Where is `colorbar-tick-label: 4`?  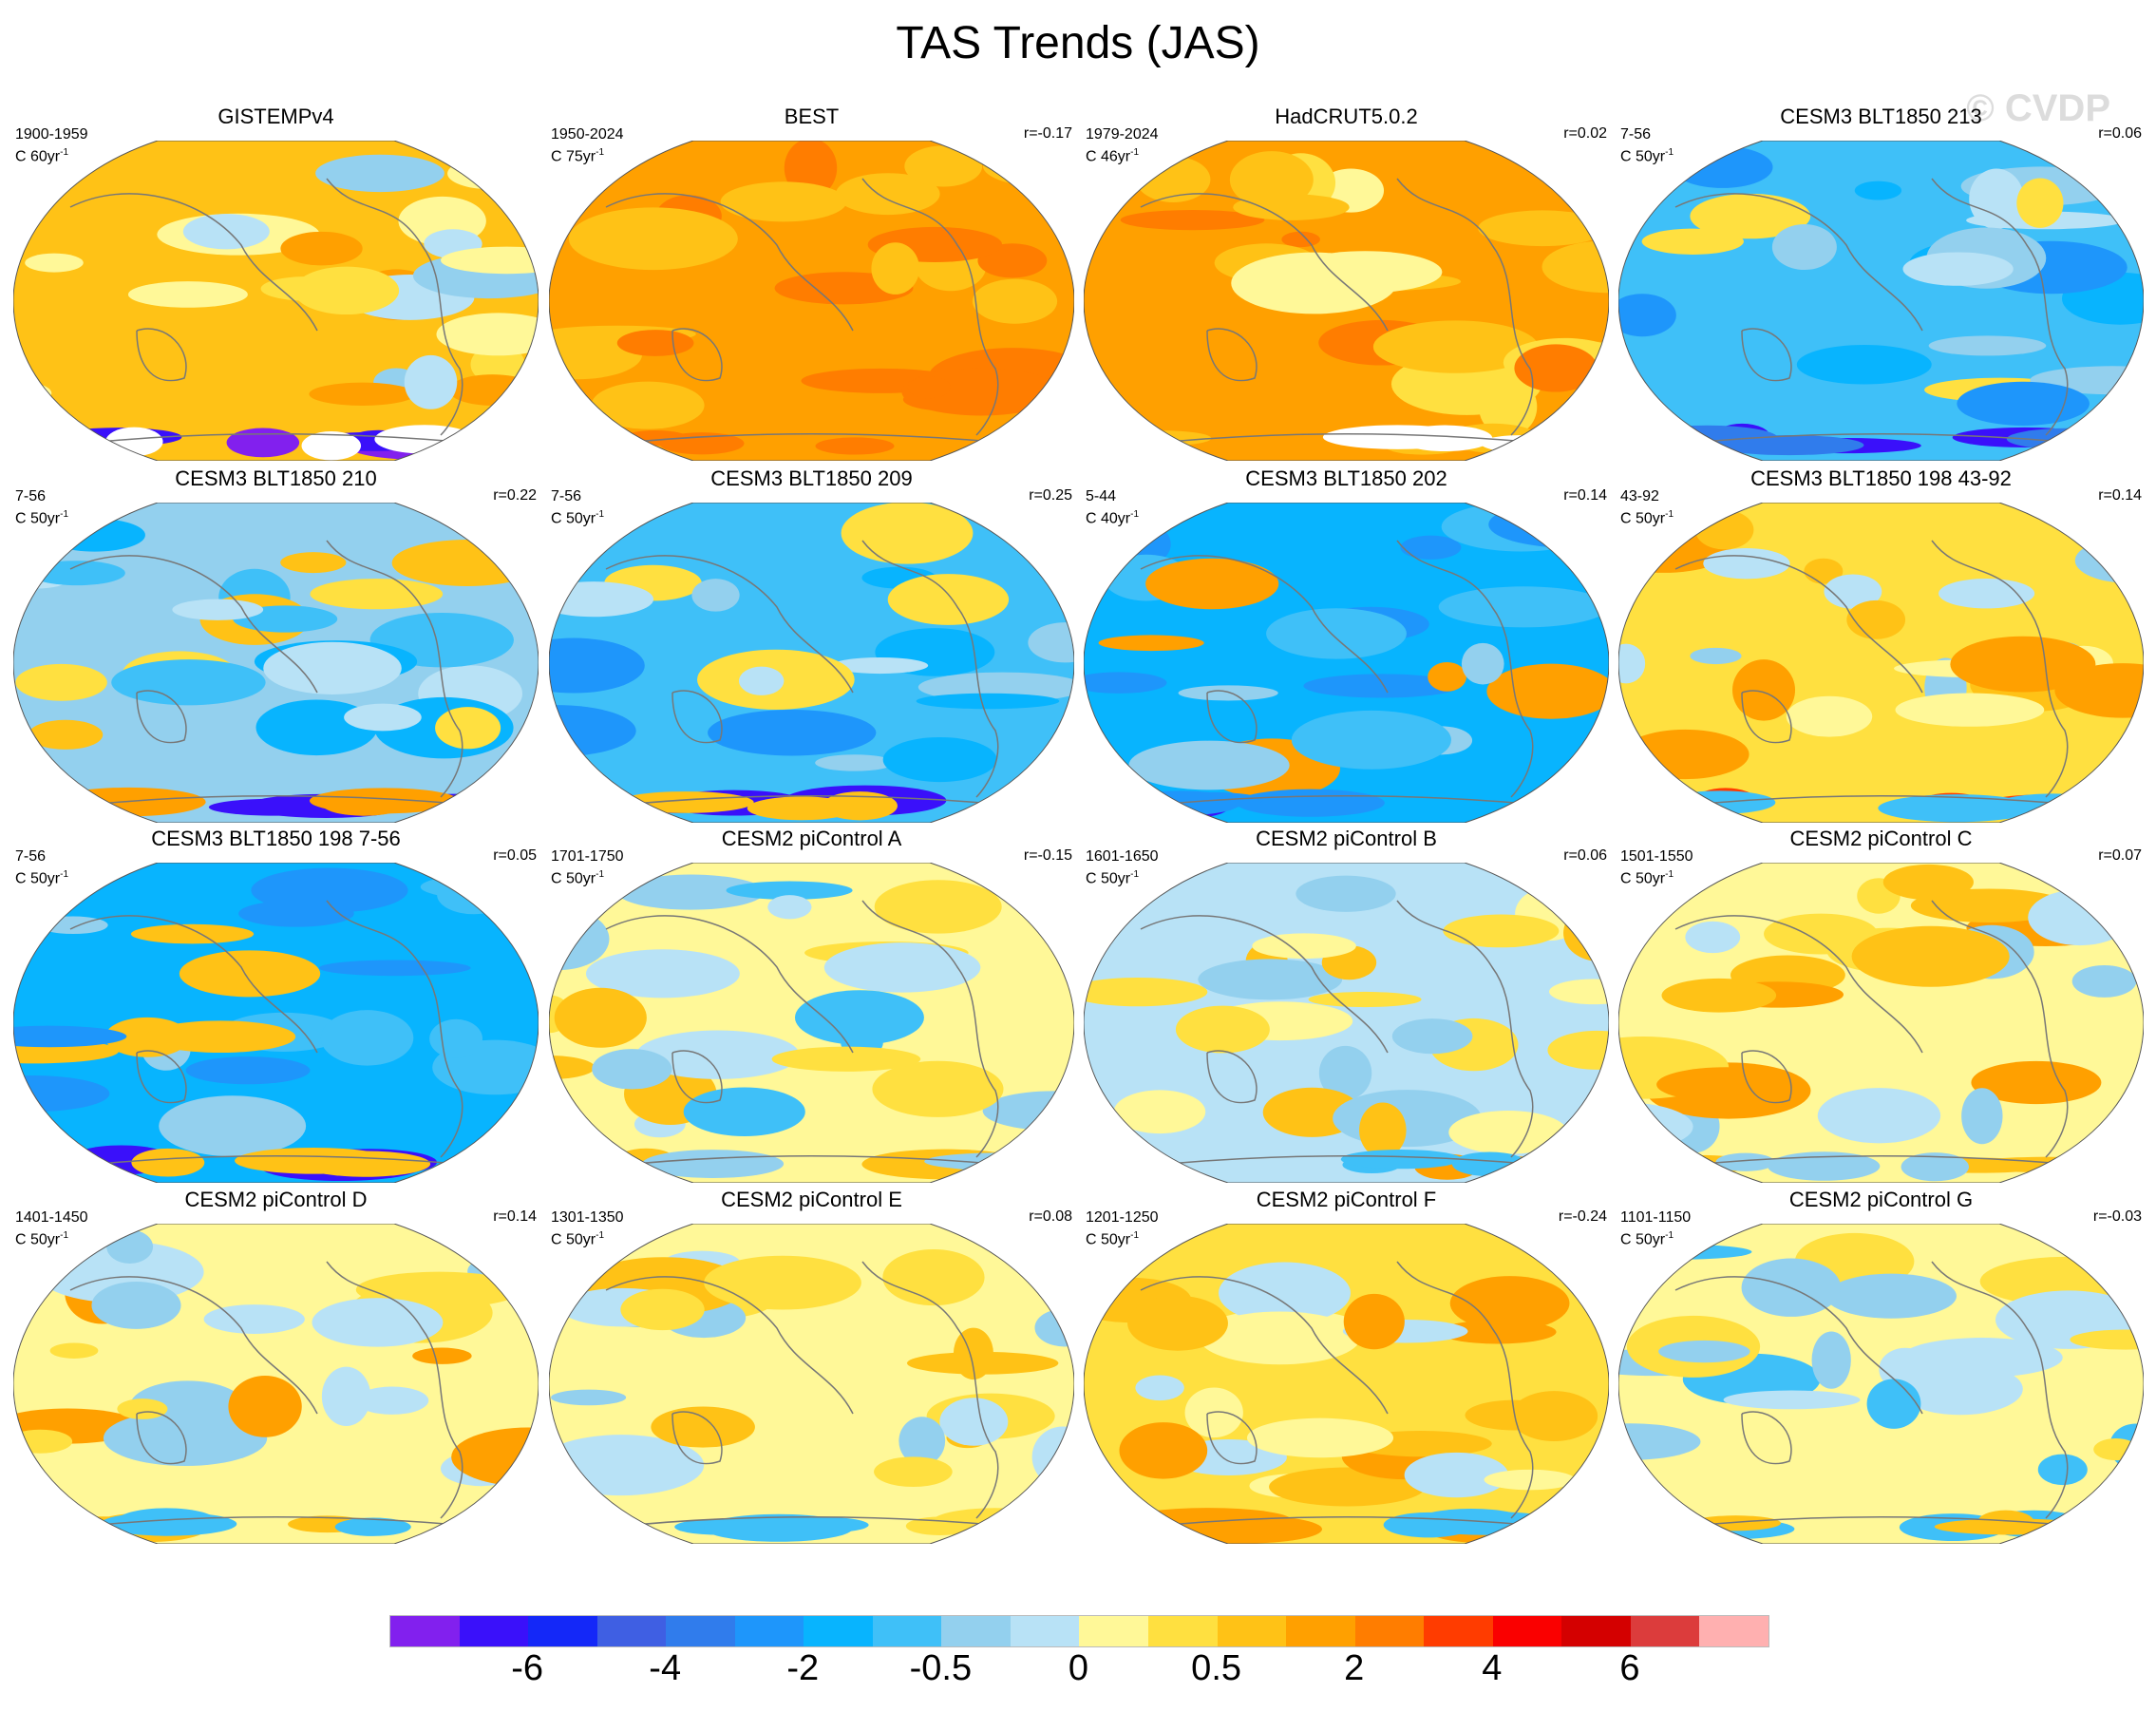
colorbar-tick-label: 4 is located at coordinates (1493, 1668).